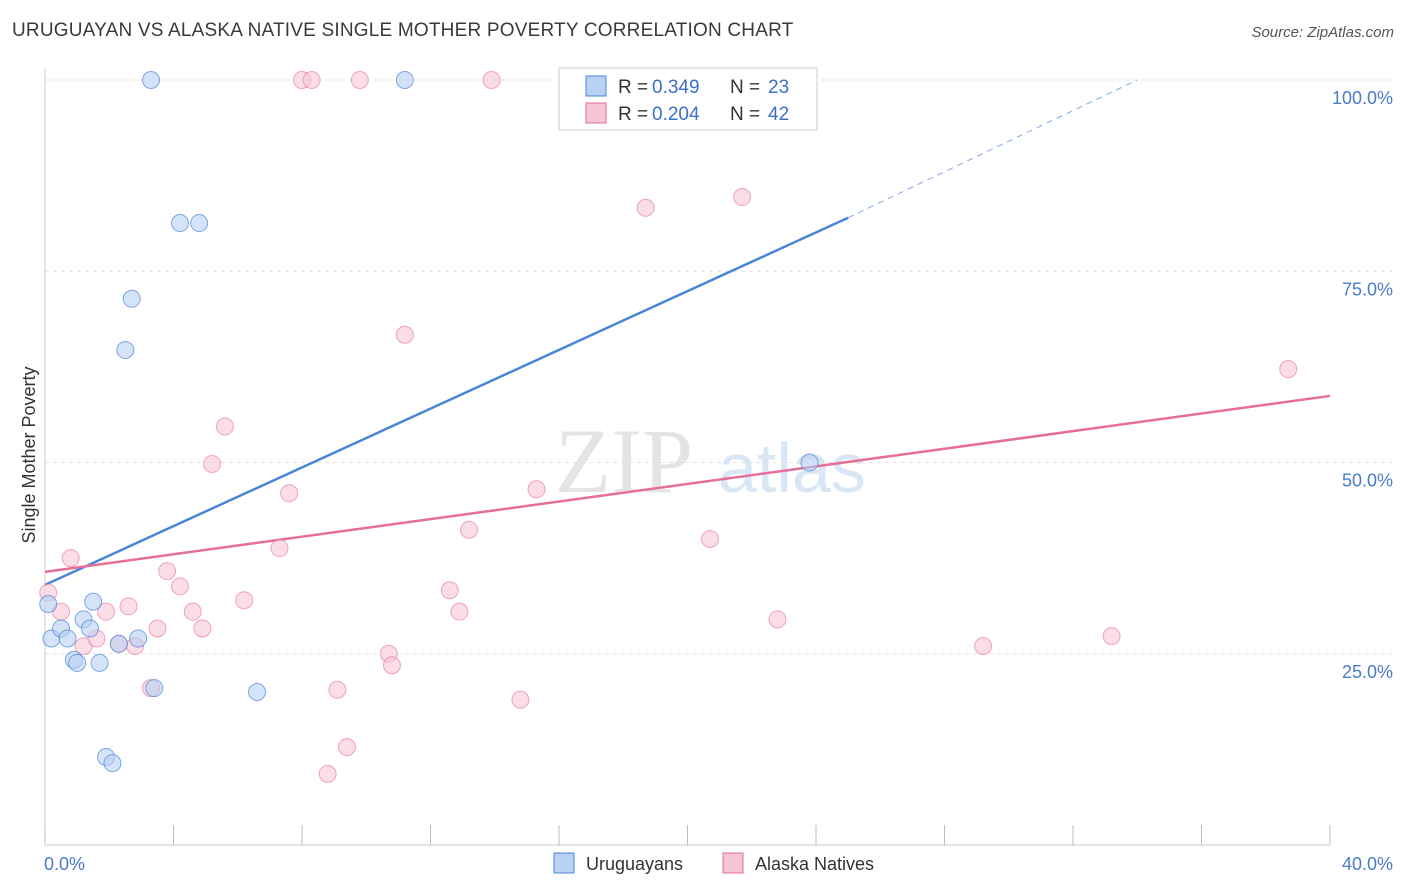 The image size is (1406, 892). I want to click on legend-r-value-2: 0.204, so click(676, 114).